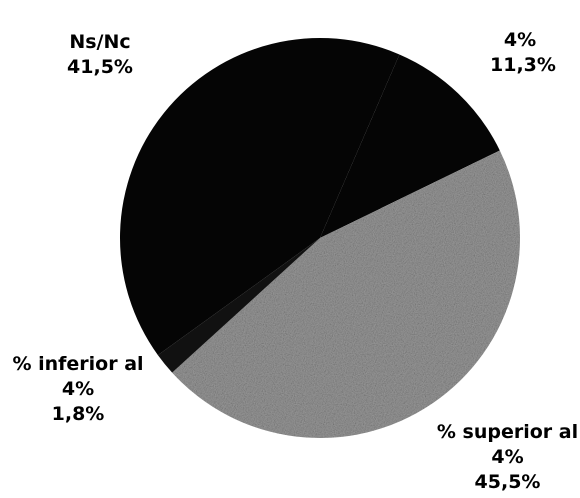 Image resolution: width=580 pixels, height=498 pixels. I want to click on value-label: 45,5%, so click(507, 482).